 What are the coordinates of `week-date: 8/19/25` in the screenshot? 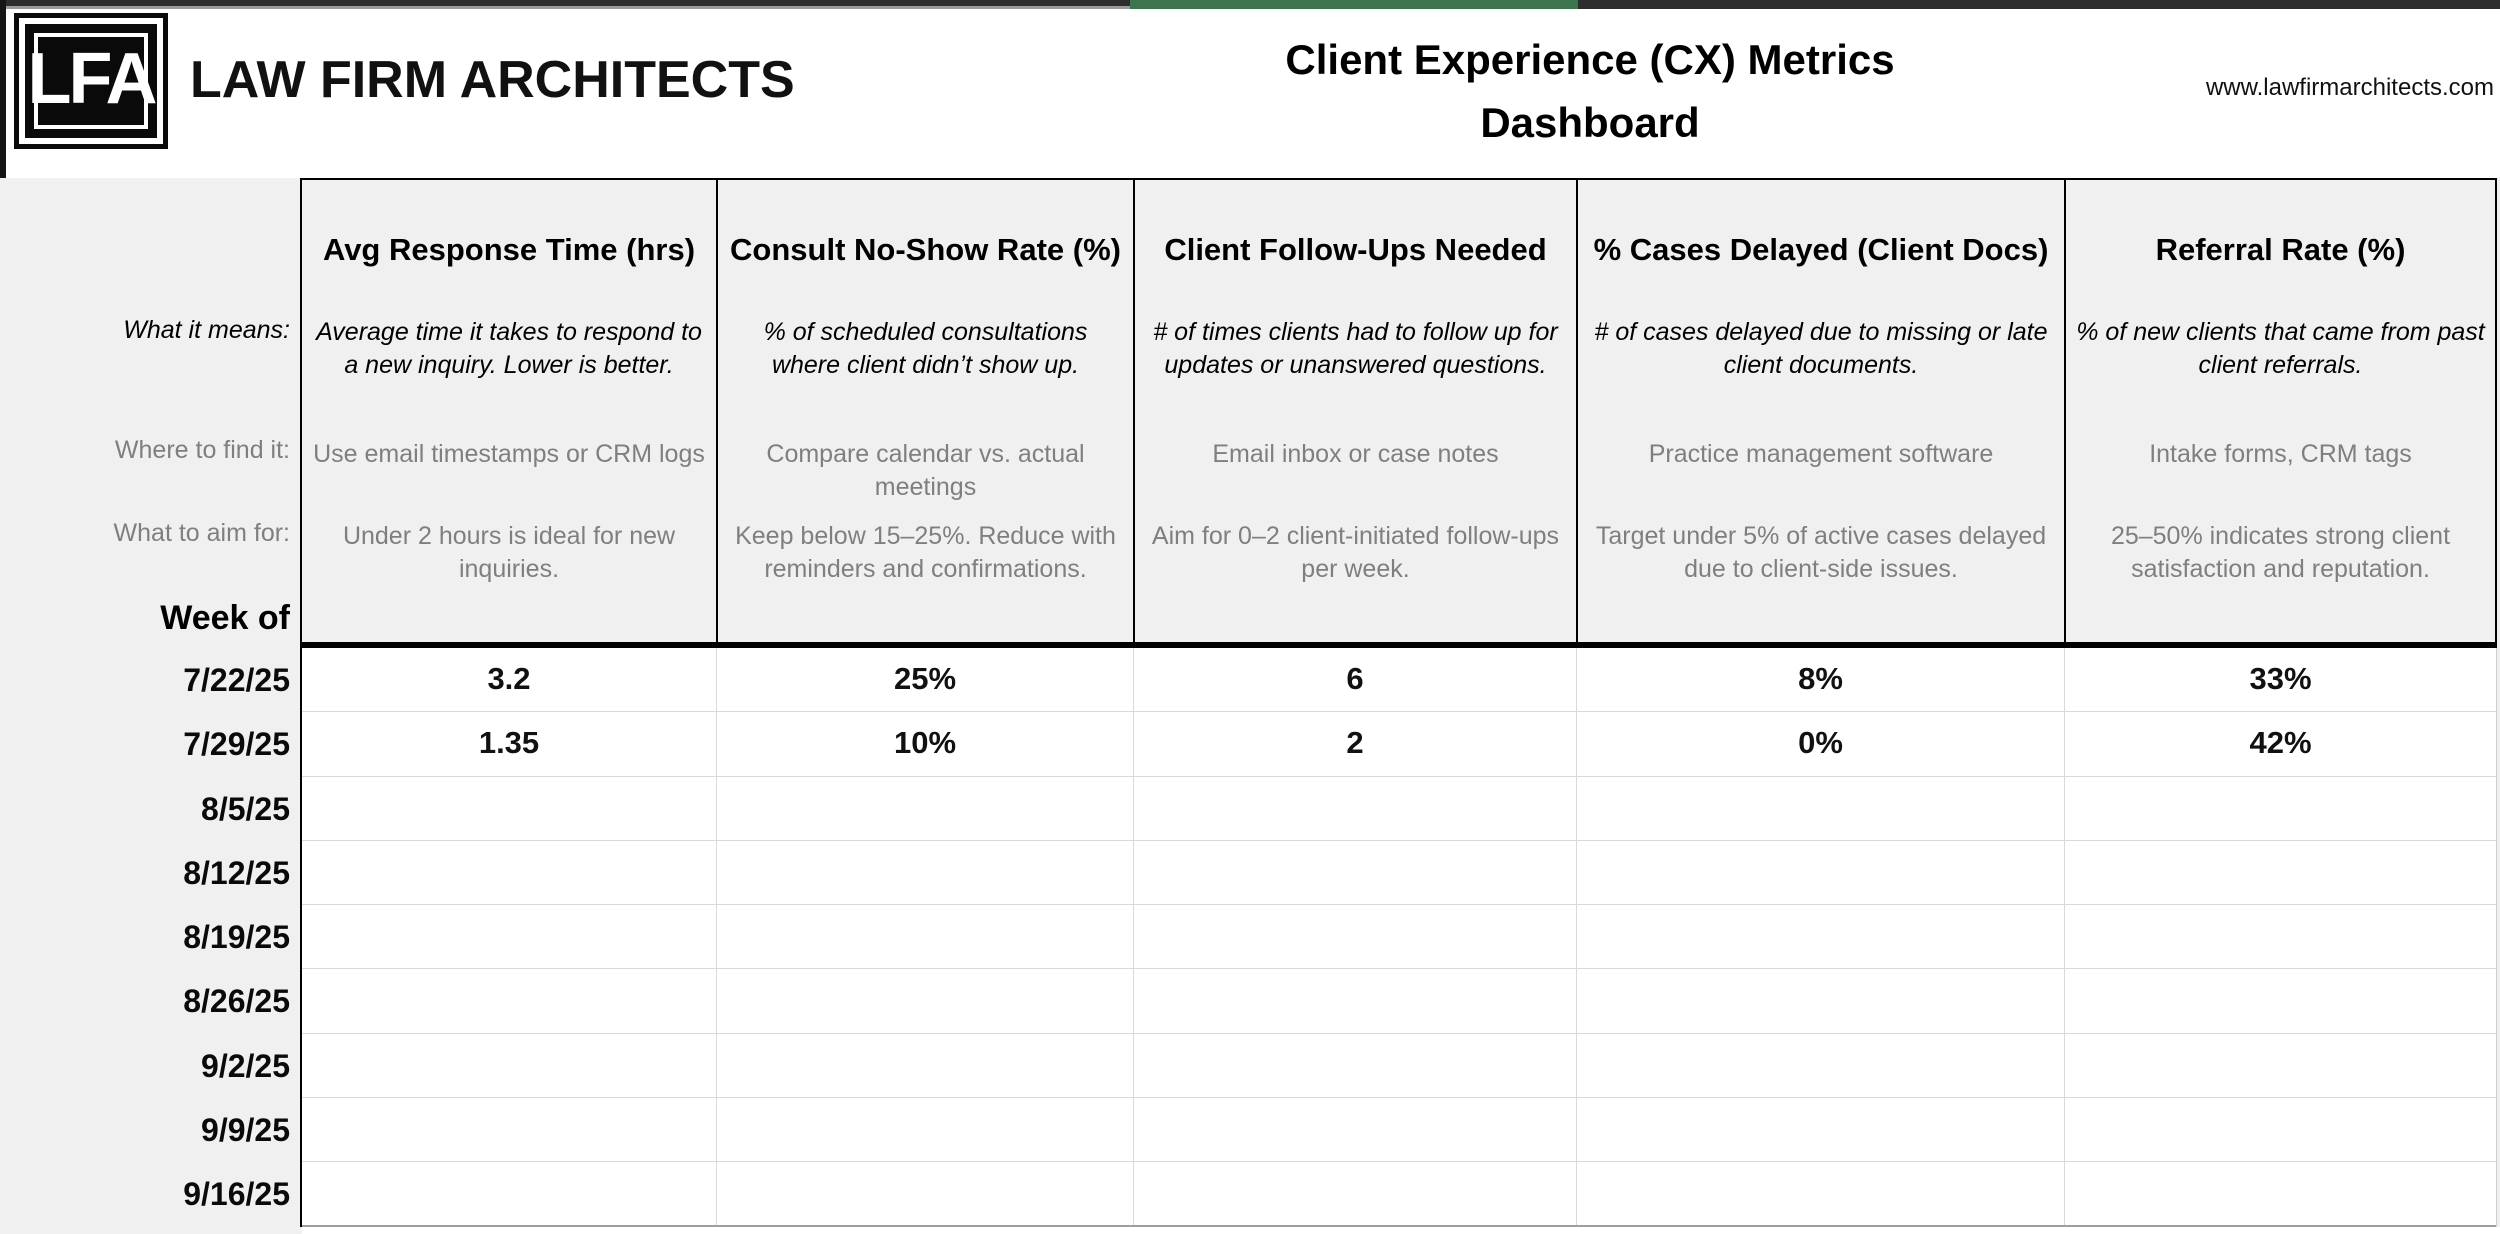 It's located at (236, 937).